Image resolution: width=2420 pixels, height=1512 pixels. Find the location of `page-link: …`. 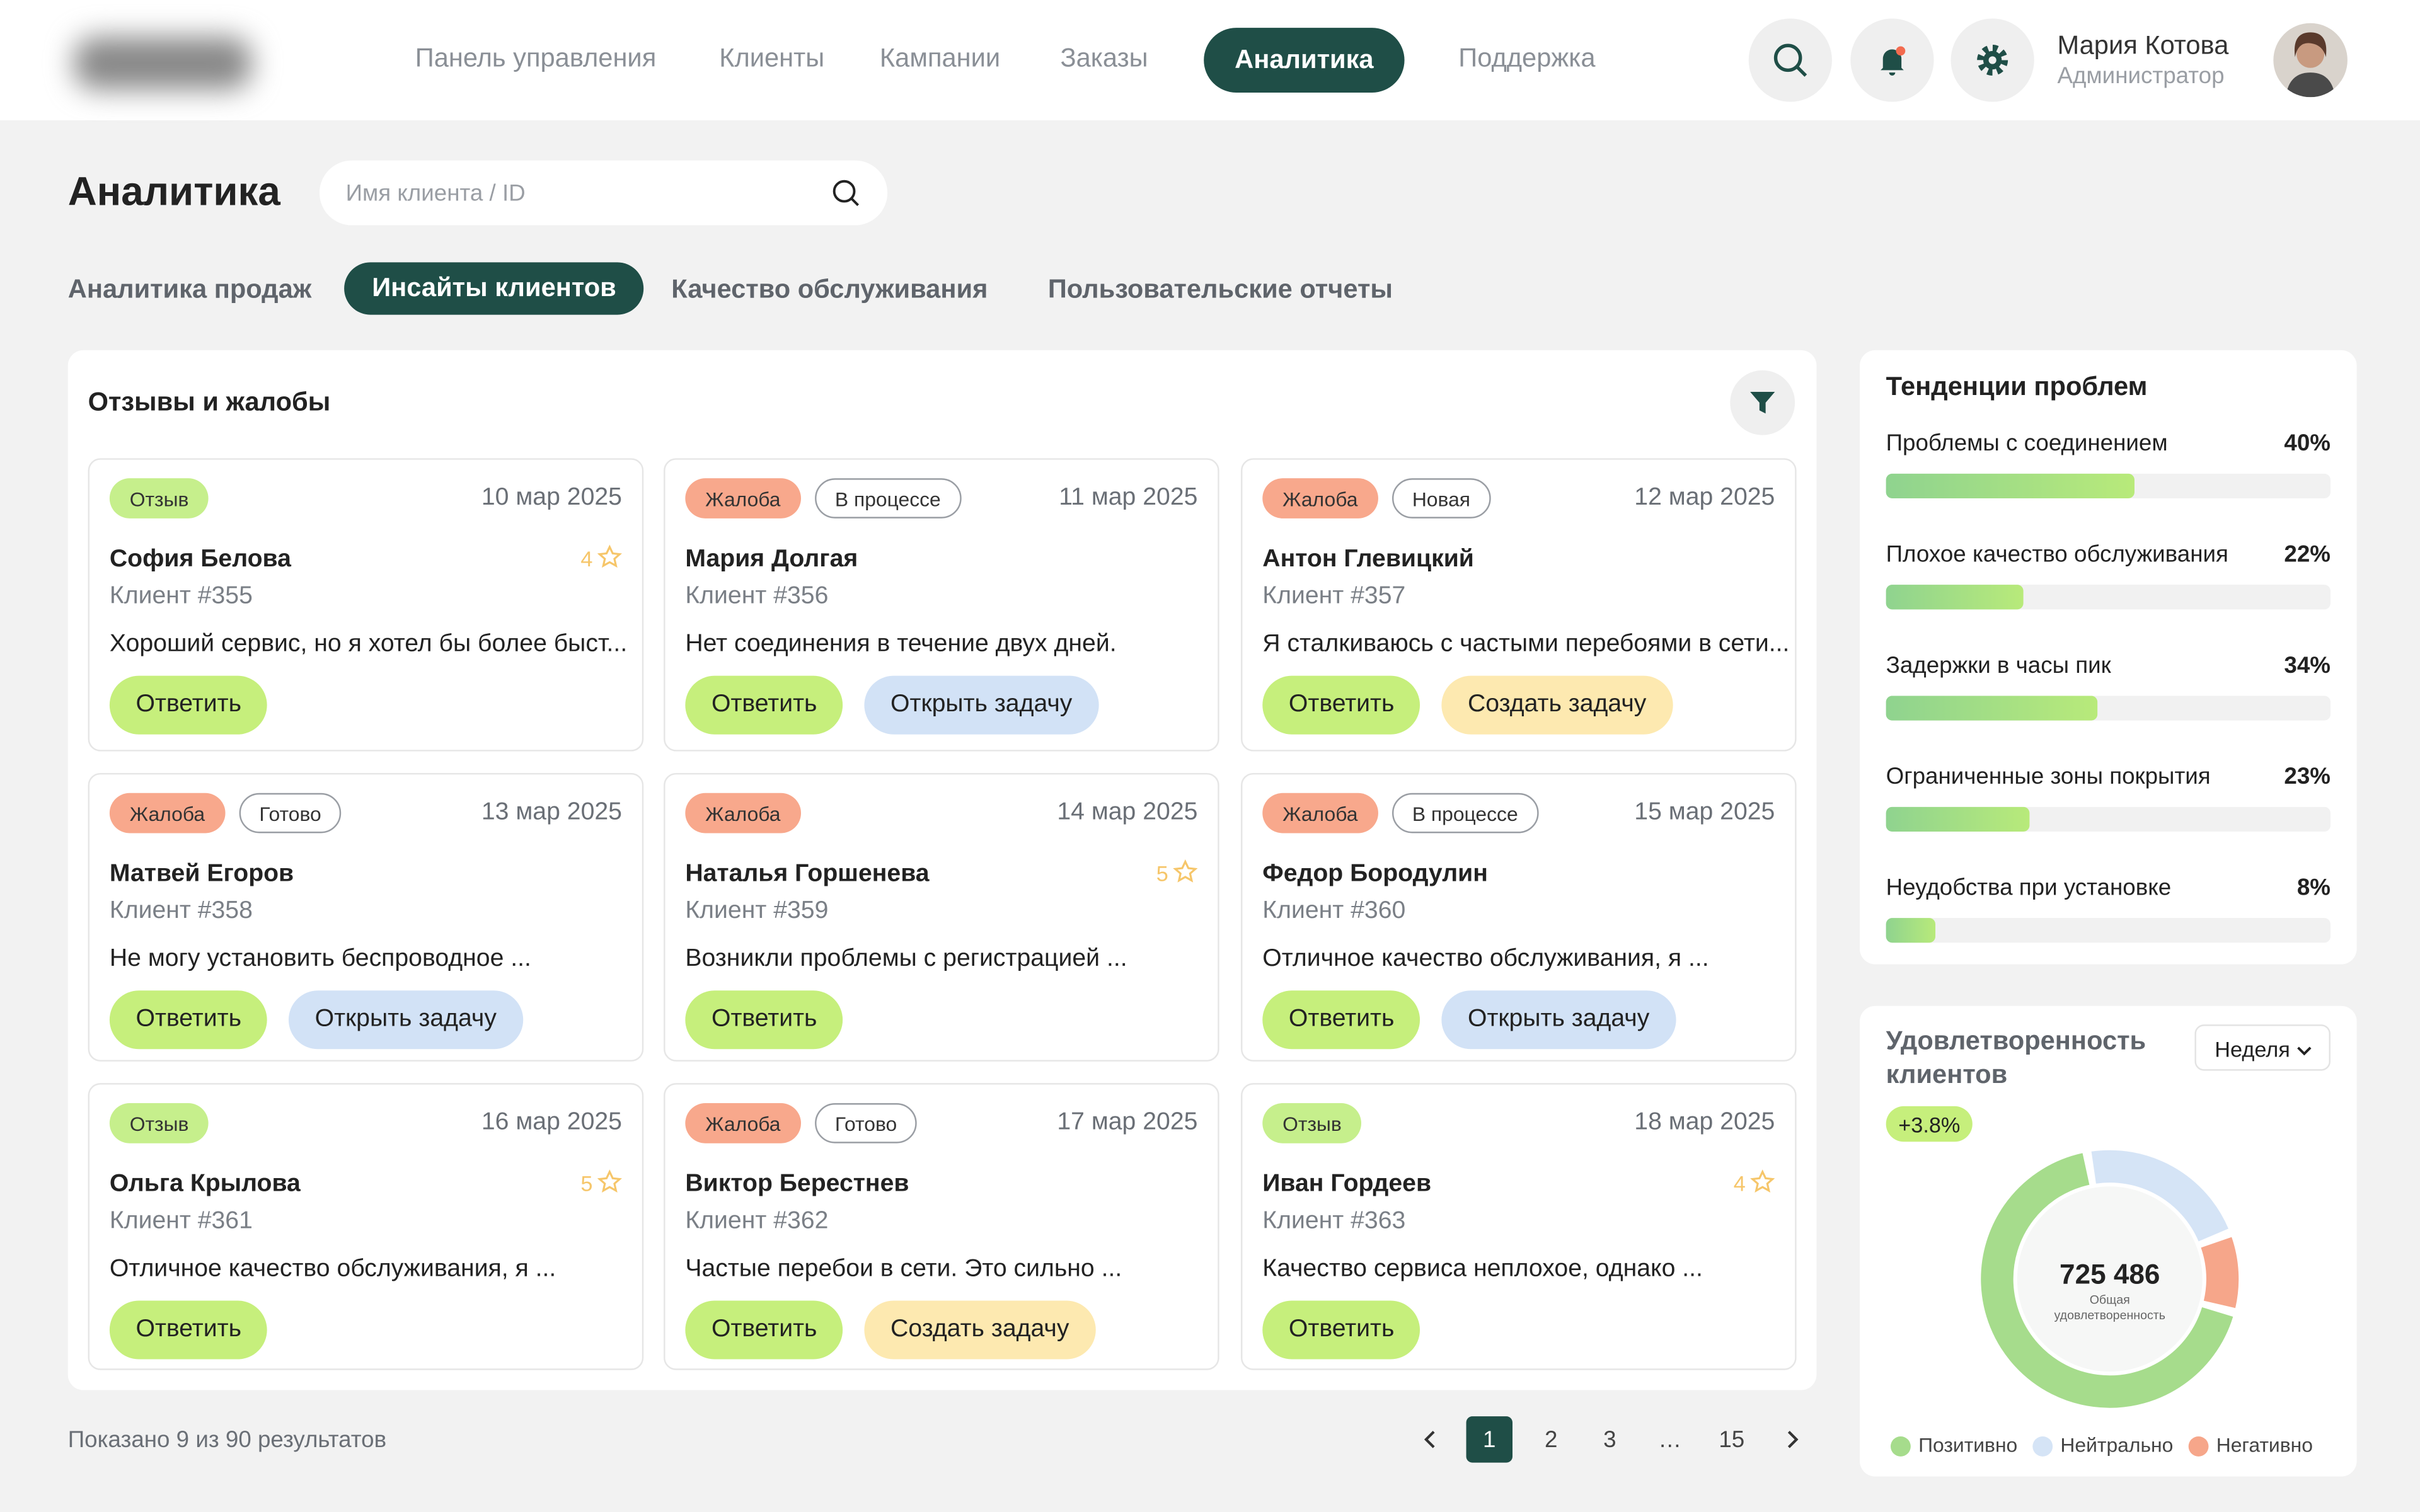

page-link: … is located at coordinates (1670, 1439).